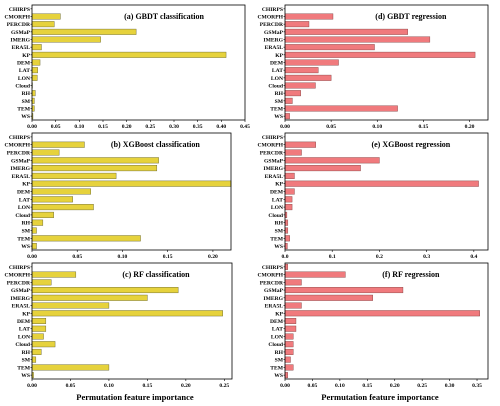 Image resolution: width=500 pixels, height=406 pixels. Describe the element at coordinates (24, 322) in the screenshot. I see `category-label-dem: DEM` at that location.